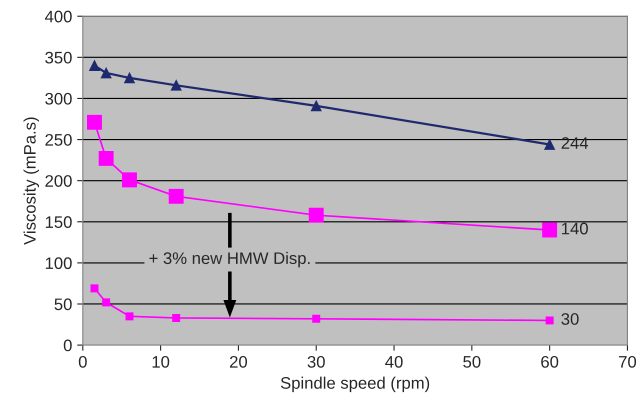  I want to click on y-tick-label: 200, so click(58, 181).